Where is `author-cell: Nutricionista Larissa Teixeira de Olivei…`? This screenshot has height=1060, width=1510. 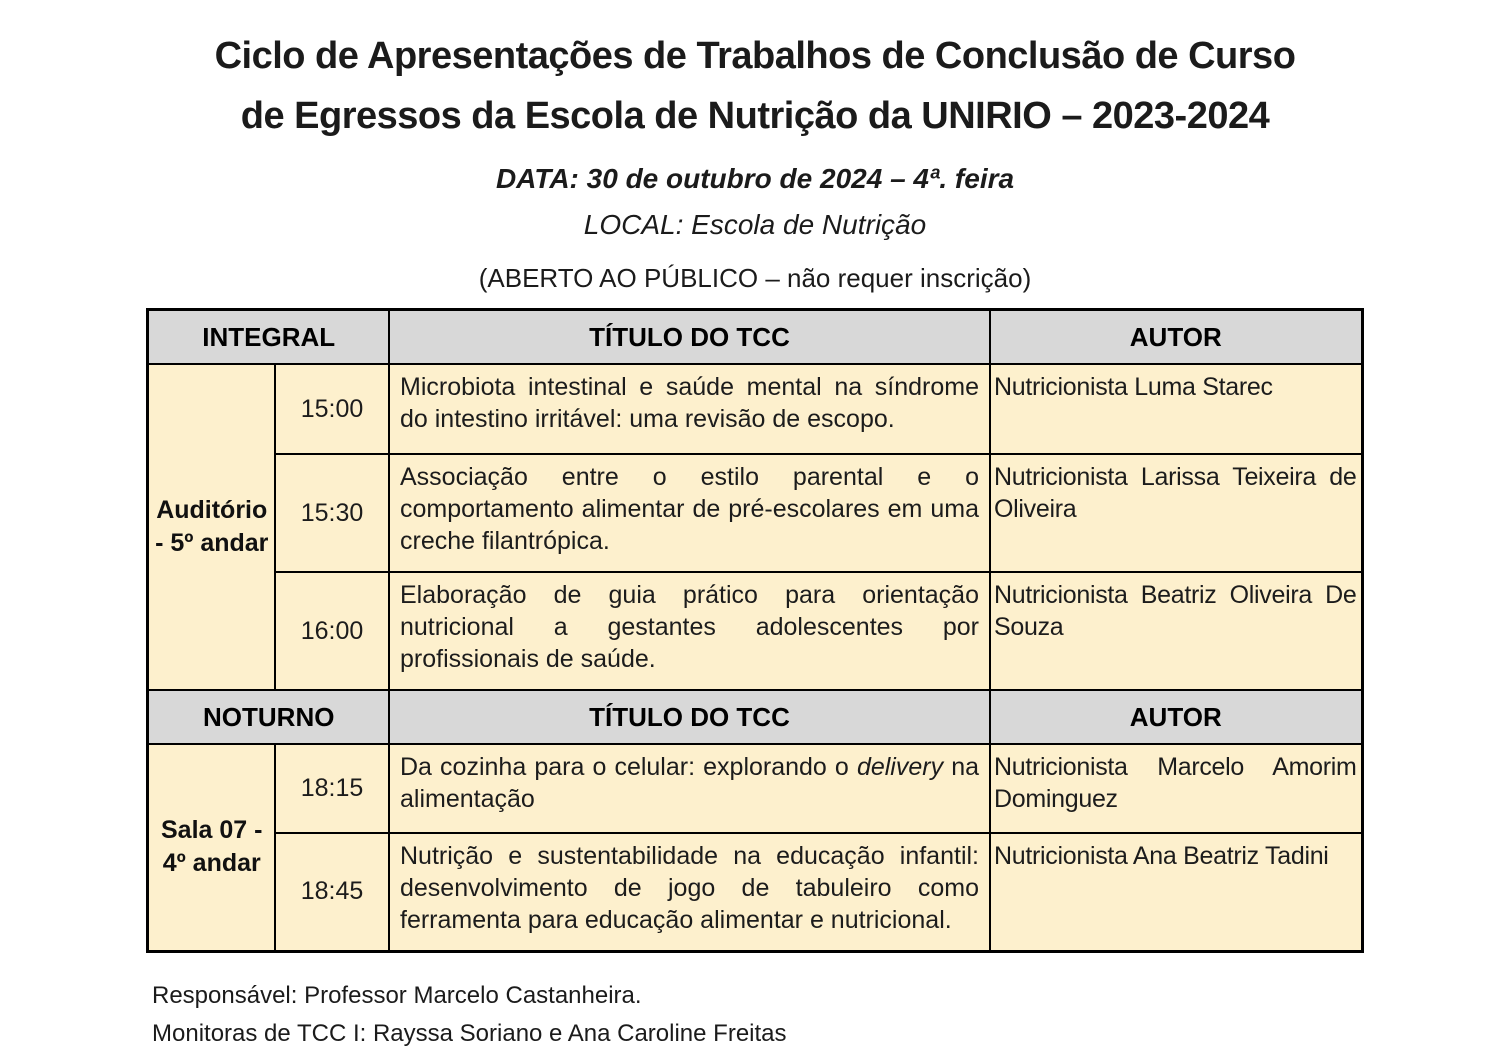
author-cell: Nutricionista Larissa Teixeira de Olivei… is located at coordinates (1176, 513).